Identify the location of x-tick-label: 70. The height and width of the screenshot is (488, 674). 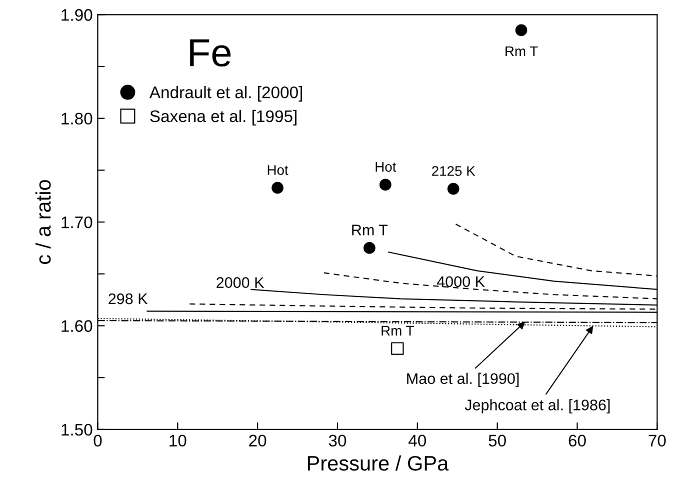
(657, 440).